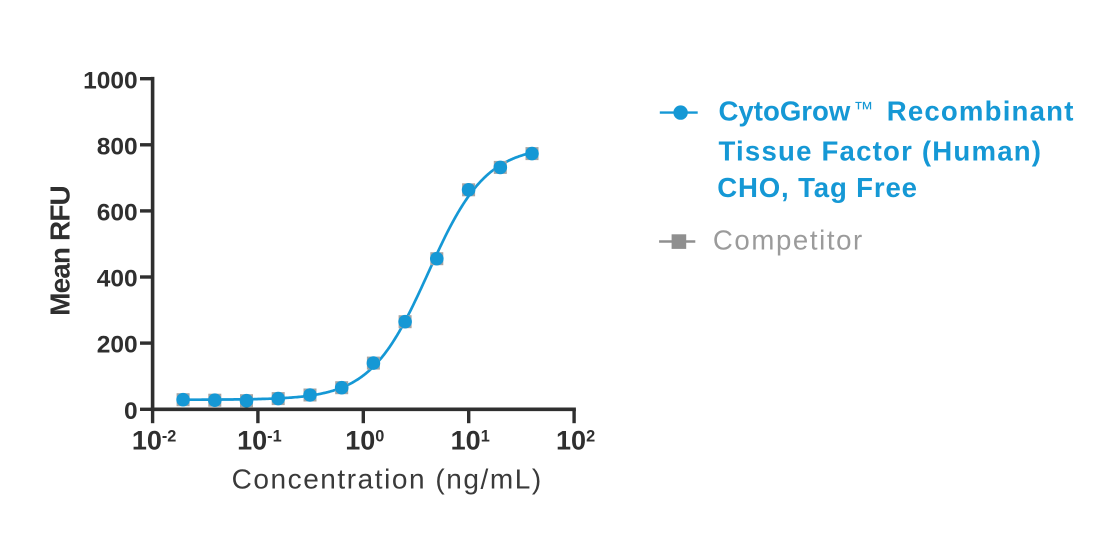 The width and height of the screenshot is (1104, 539). Describe the element at coordinates (387, 479) in the screenshot. I see `svg-text: Concentration (ng/mL)` at that location.